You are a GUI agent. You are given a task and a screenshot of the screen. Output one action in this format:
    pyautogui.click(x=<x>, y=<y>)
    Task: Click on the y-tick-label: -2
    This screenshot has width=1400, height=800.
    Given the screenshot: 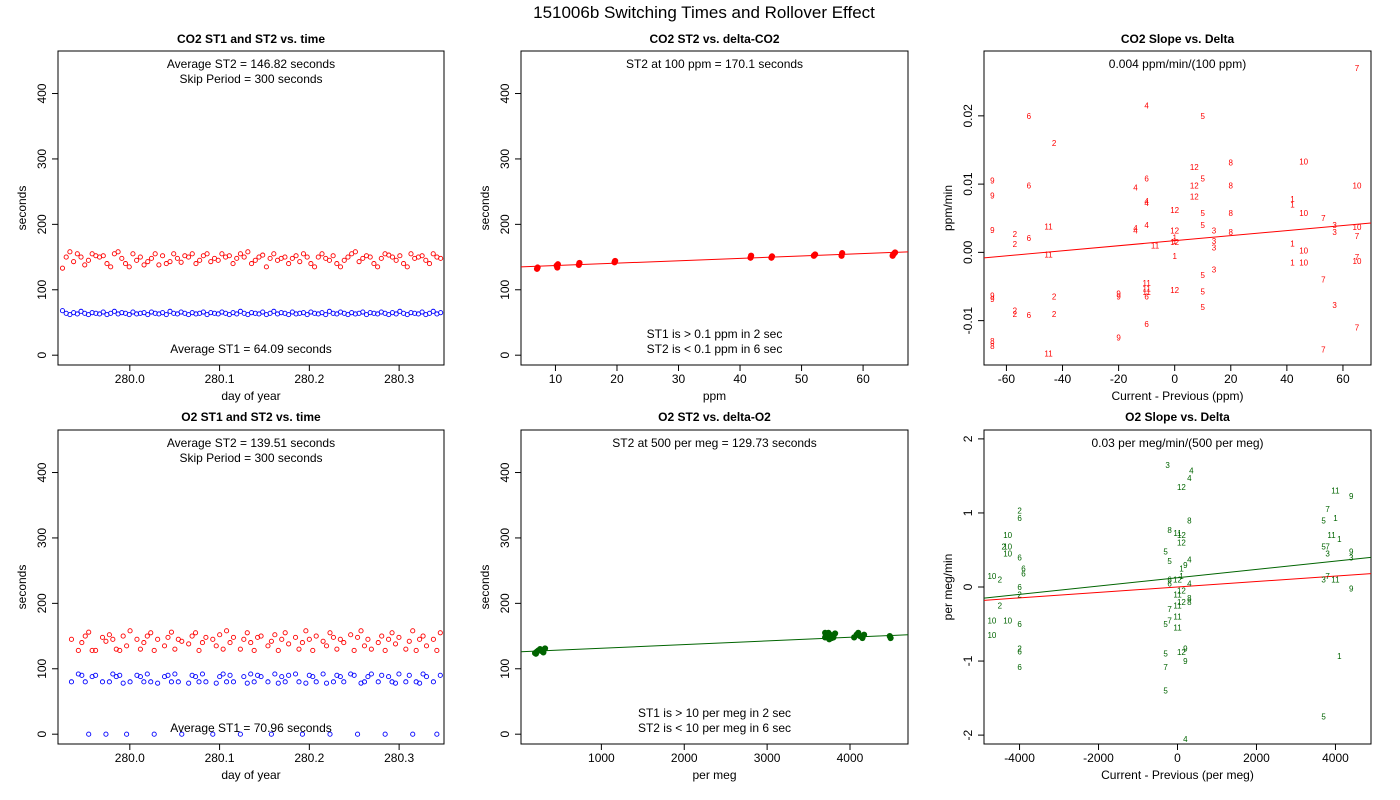 What is the action you would take?
    pyautogui.click(x=968, y=734)
    